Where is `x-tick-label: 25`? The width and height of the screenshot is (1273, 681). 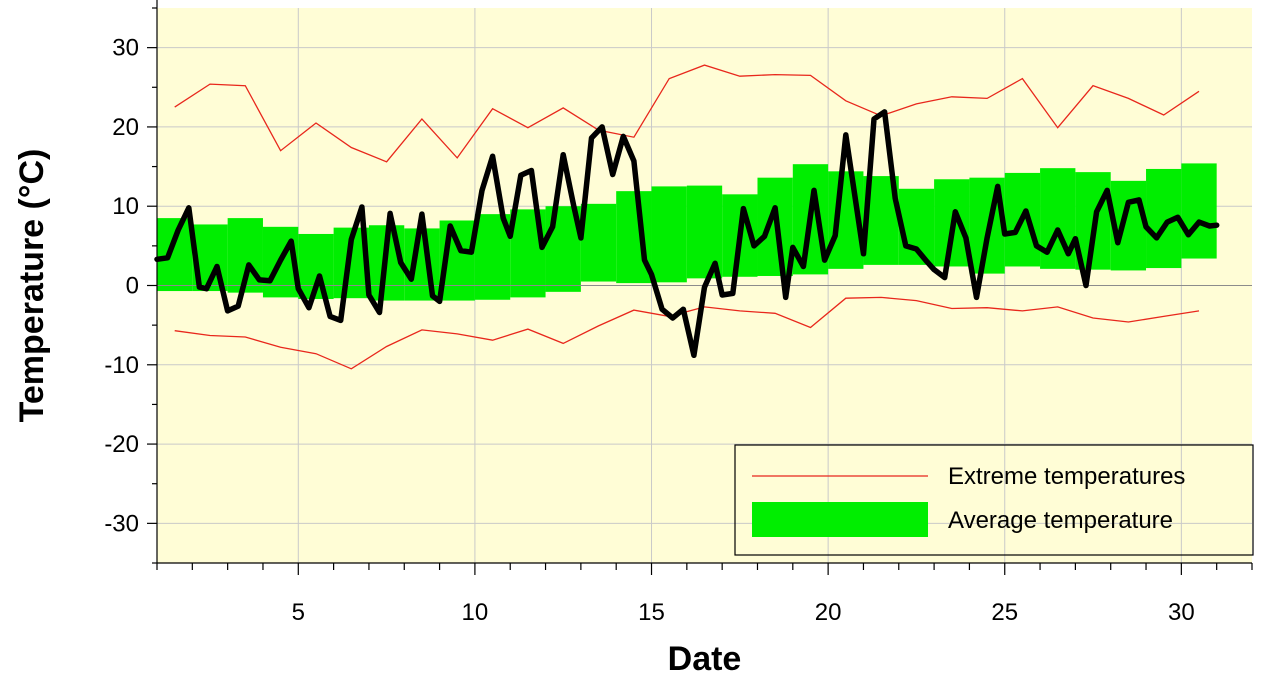 x-tick-label: 25 is located at coordinates (1004, 612).